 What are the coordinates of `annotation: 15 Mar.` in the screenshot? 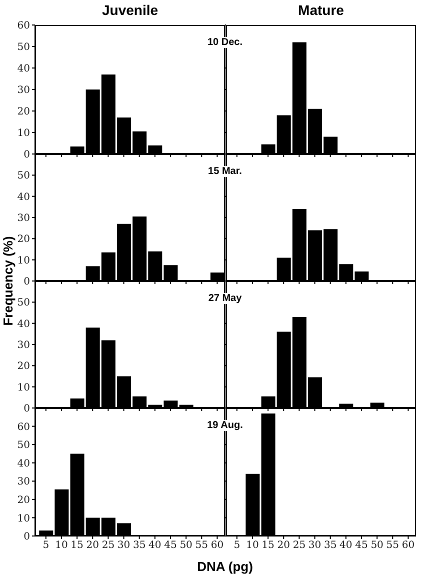 It's located at (225, 171).